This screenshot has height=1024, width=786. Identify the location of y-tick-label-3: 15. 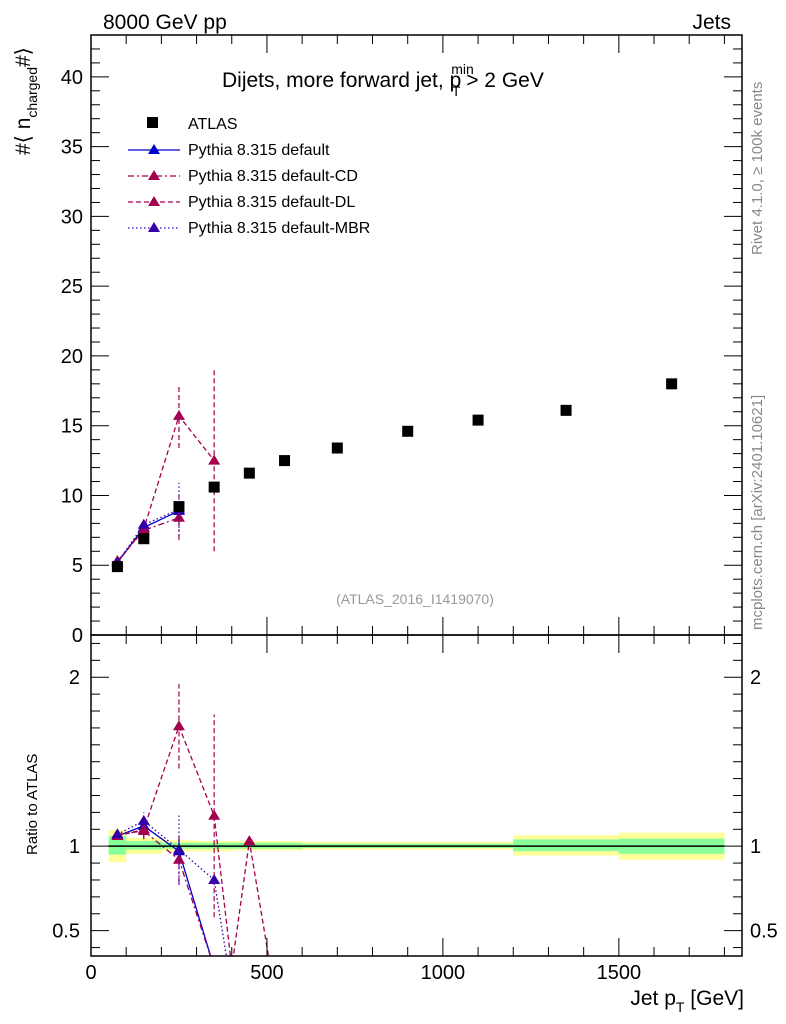
(72, 427).